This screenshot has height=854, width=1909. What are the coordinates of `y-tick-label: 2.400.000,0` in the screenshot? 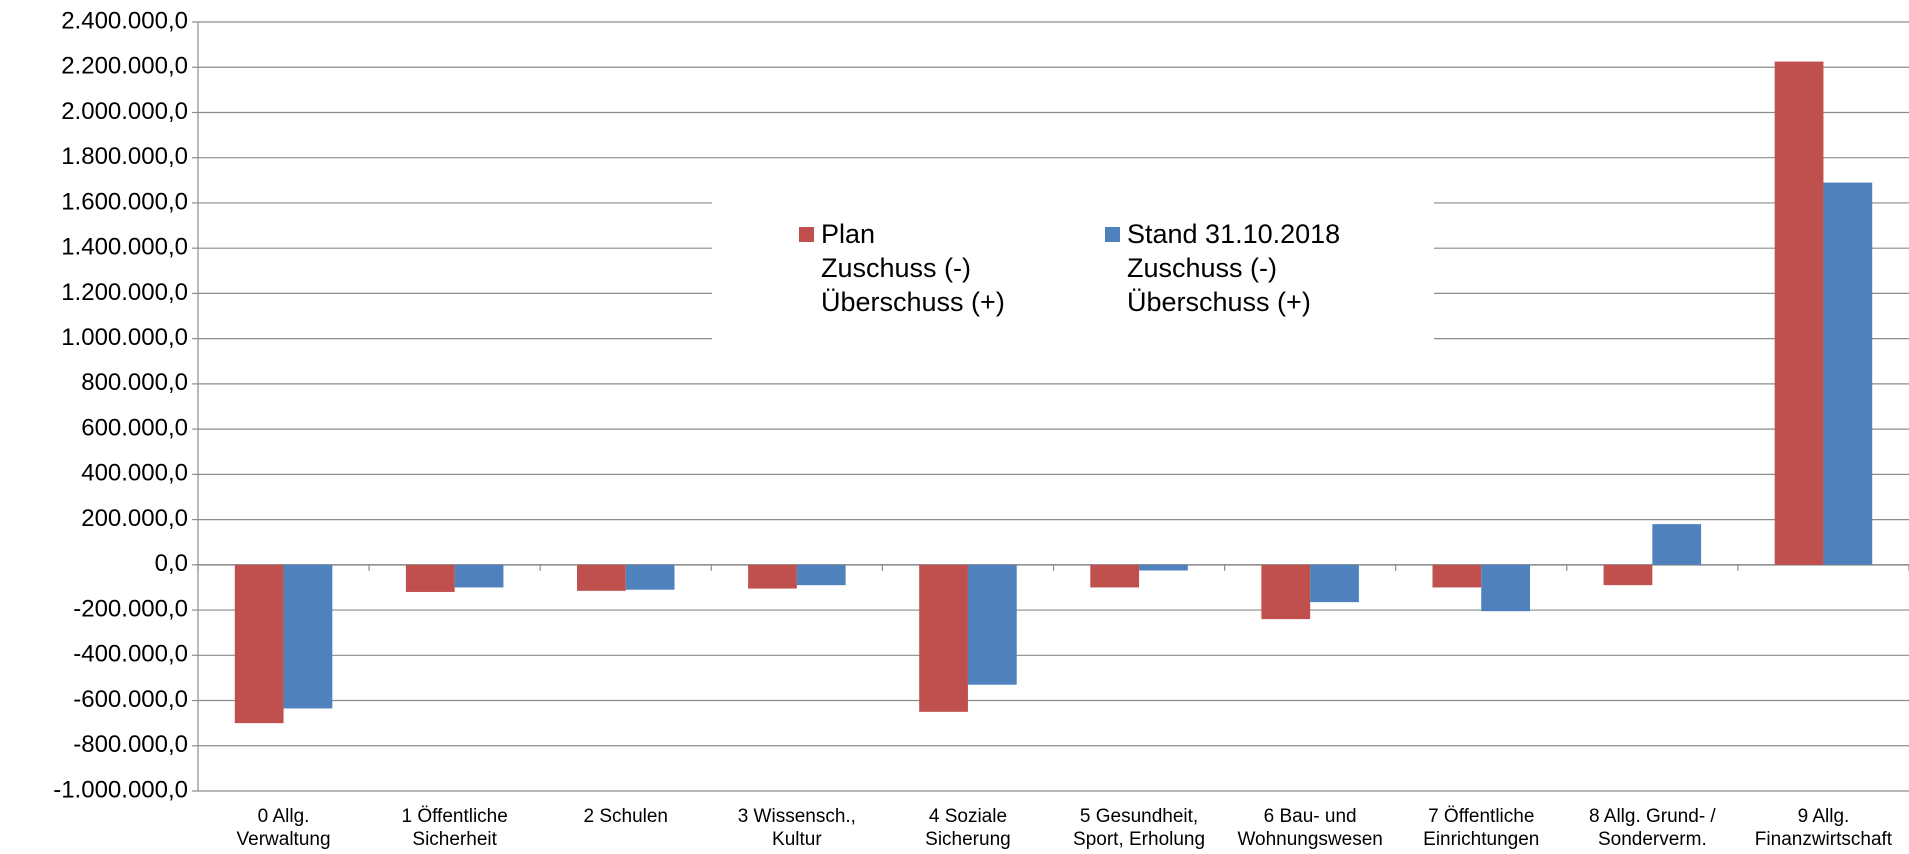 It's located at (124, 20).